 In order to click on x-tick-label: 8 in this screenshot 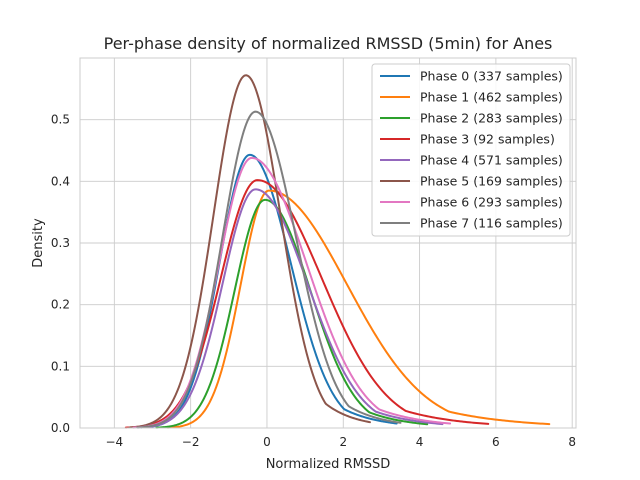, I will do `click(572, 442)`.